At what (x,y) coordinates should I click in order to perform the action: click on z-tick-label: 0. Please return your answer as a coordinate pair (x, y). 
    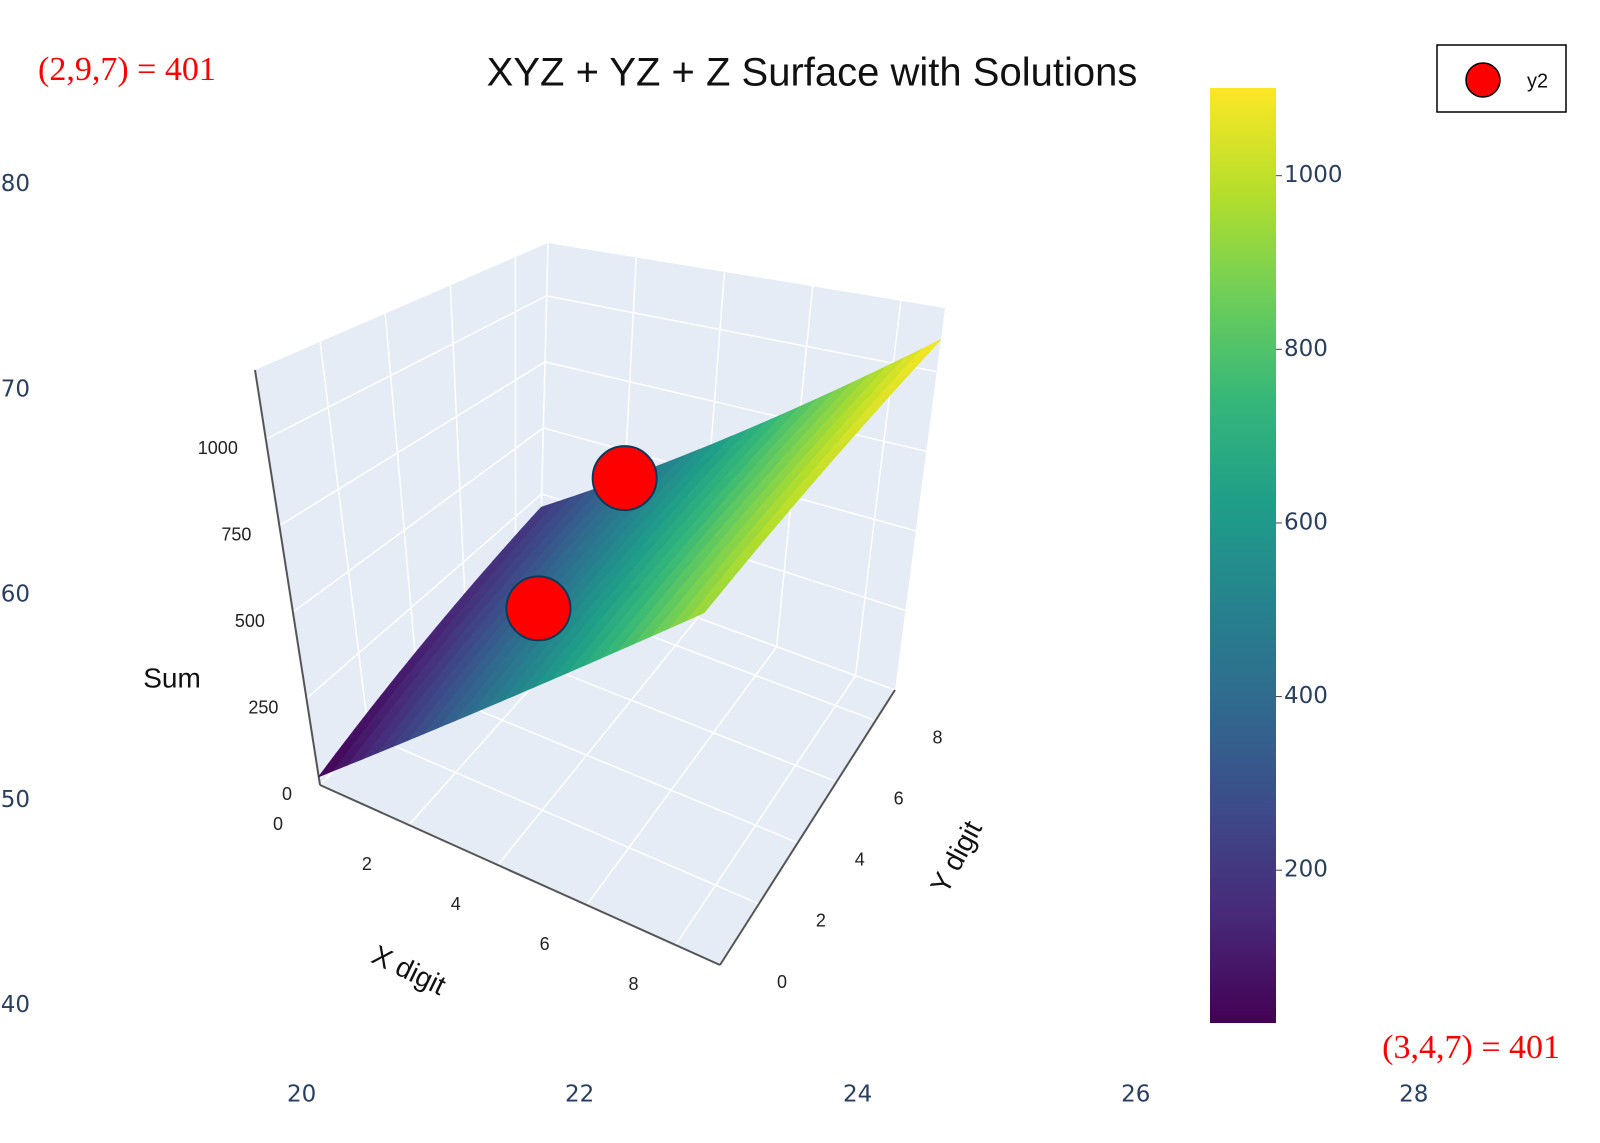
    Looking at the image, I should click on (287, 794).